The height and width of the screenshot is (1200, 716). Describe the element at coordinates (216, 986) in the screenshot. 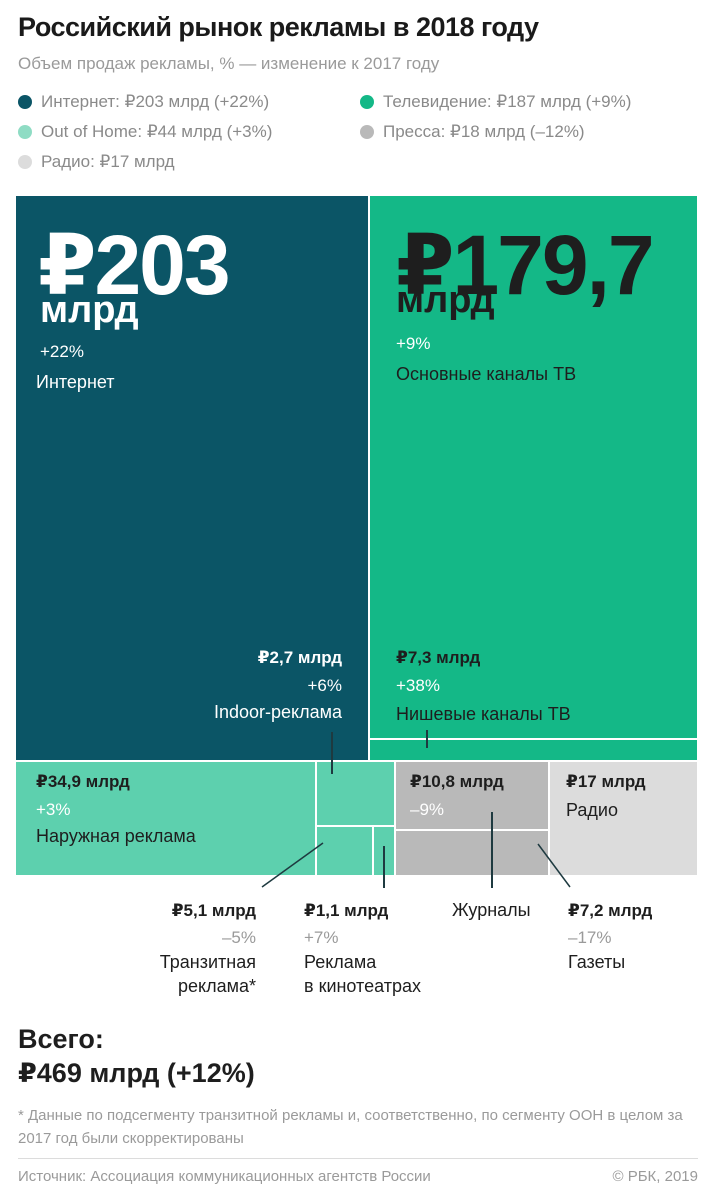

I see `transit-label-2: реклама*` at that location.